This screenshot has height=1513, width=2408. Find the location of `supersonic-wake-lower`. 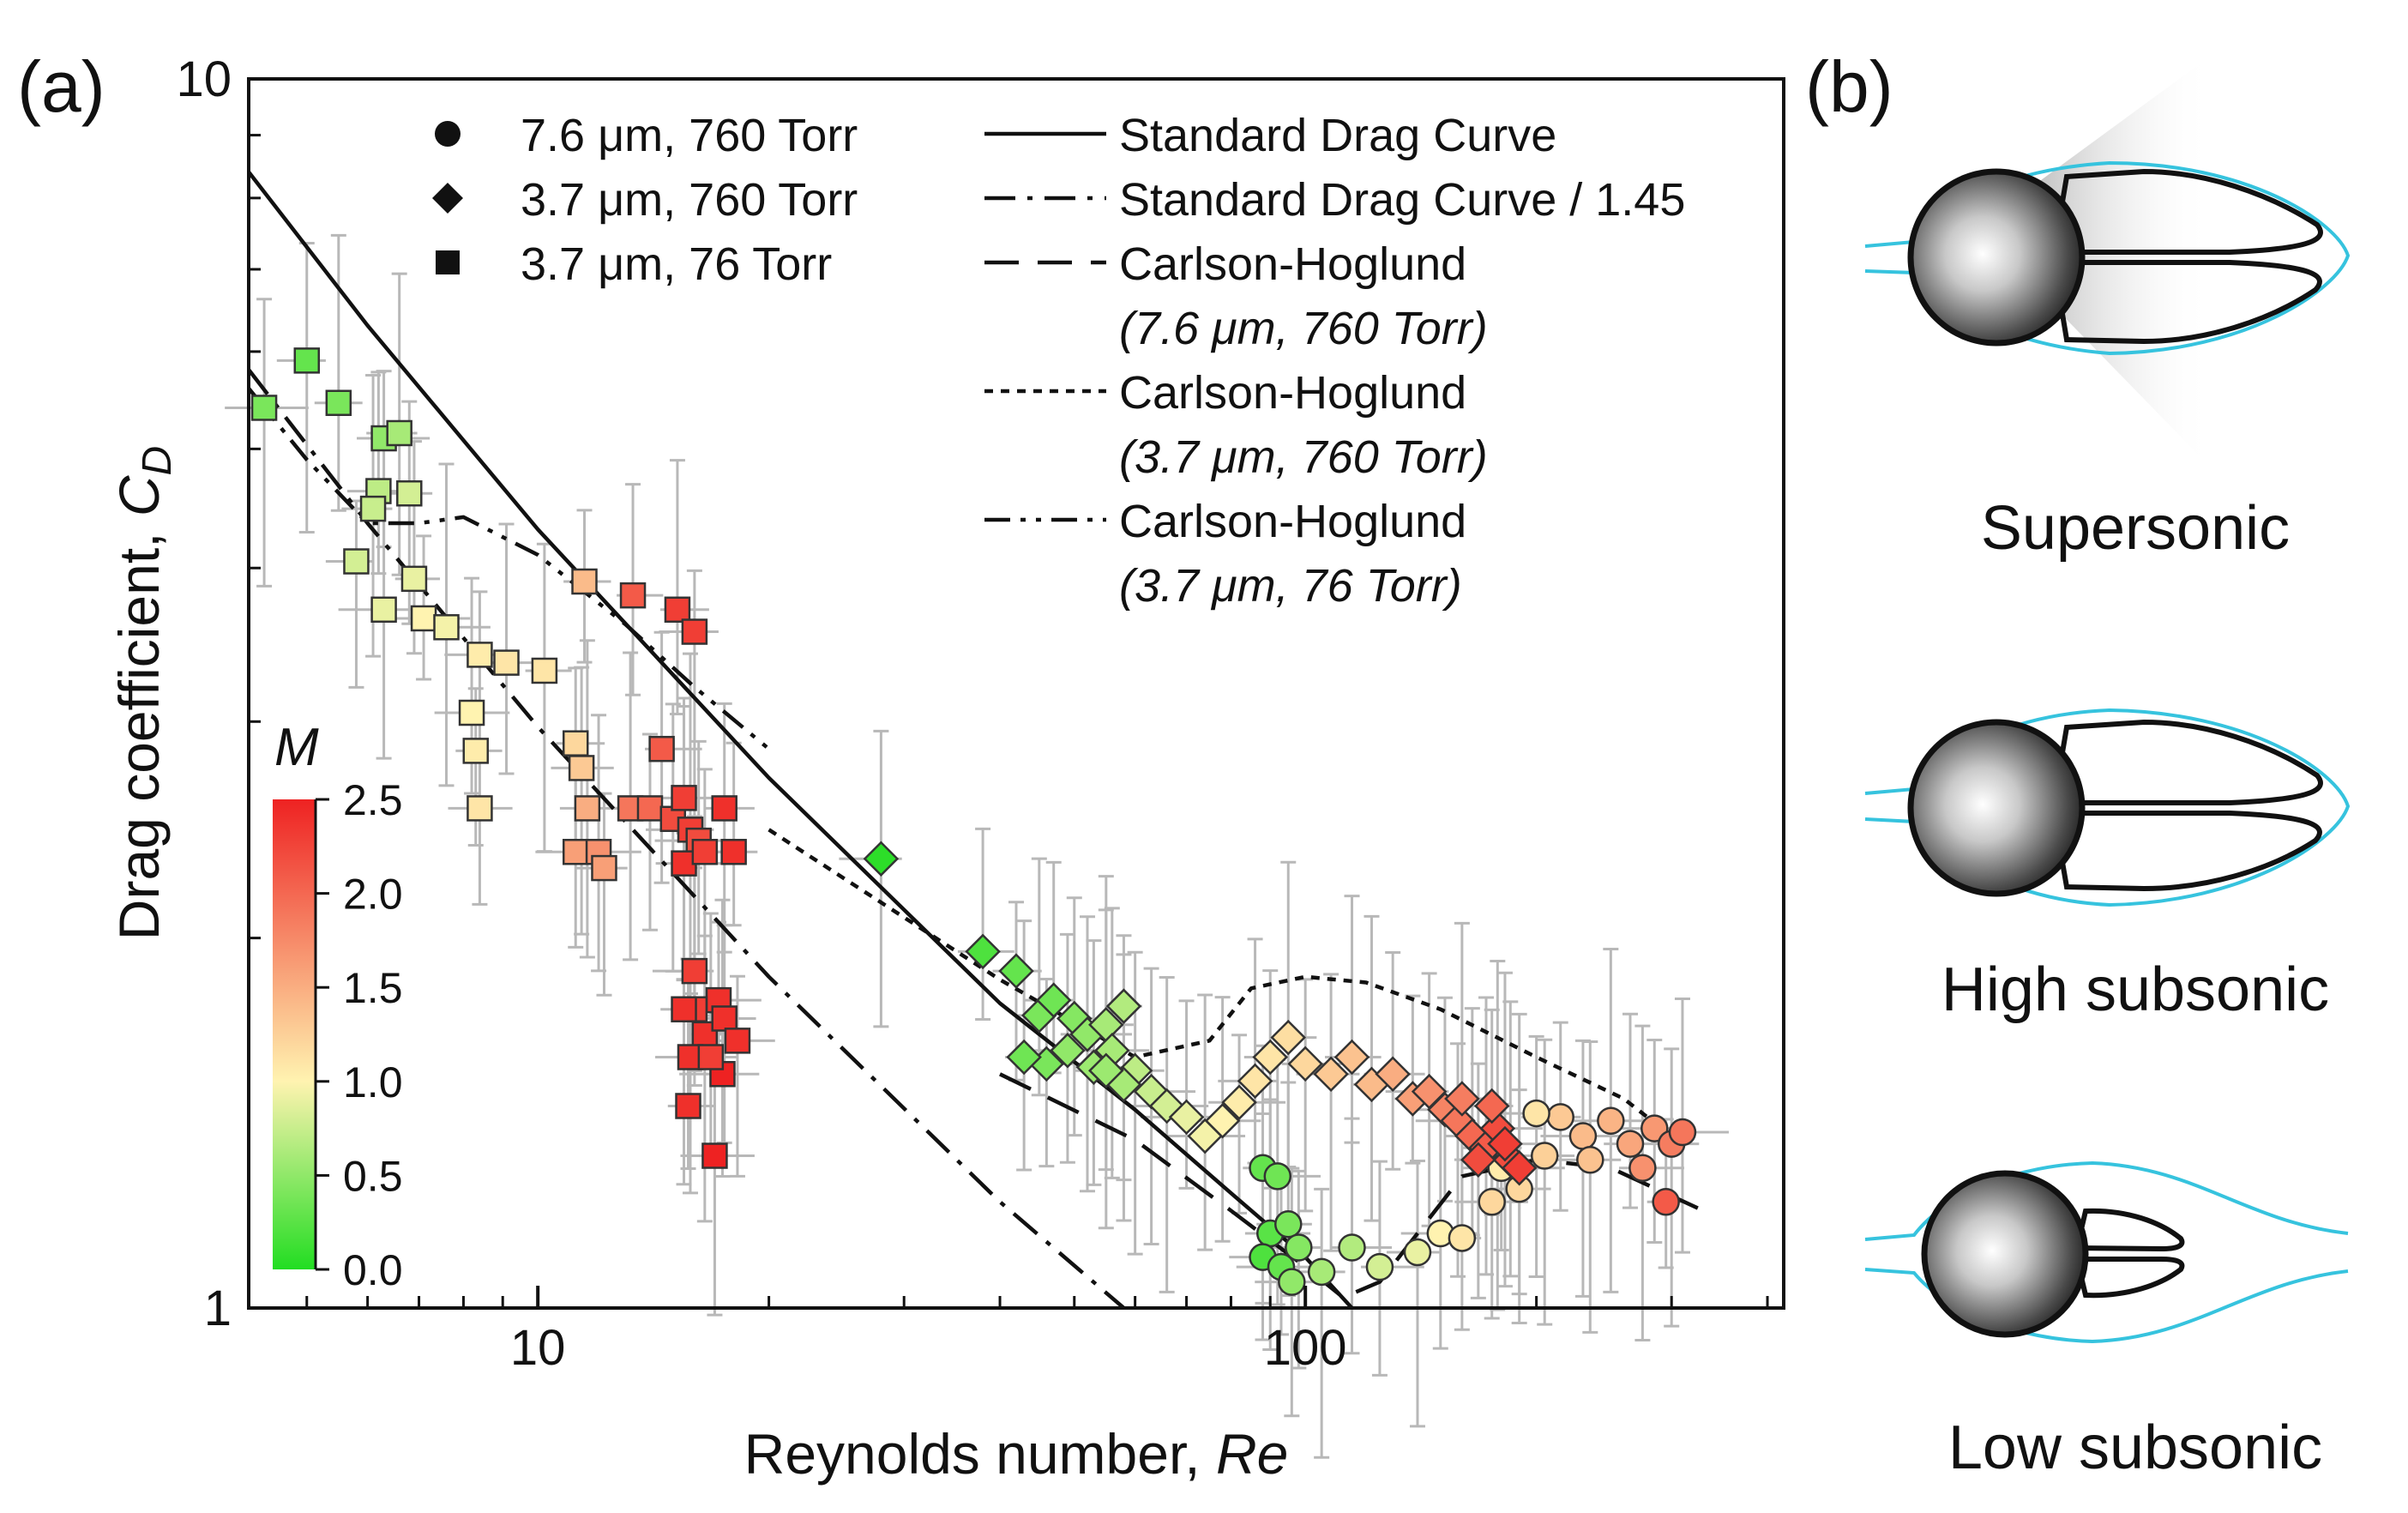

supersonic-wake-lower is located at coordinates (2186, 303).